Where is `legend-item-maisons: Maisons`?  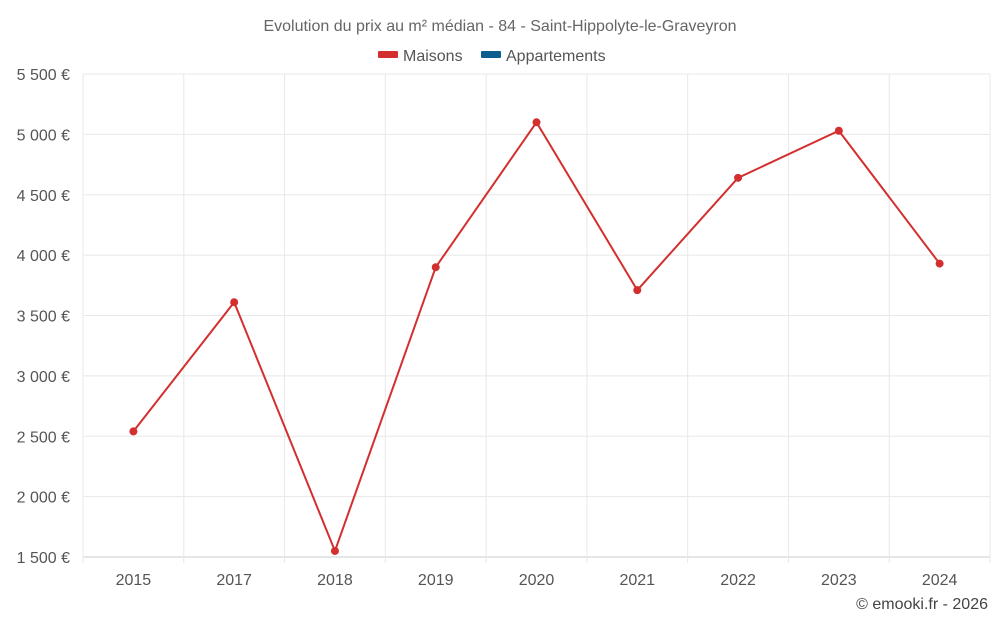
legend-item-maisons: Maisons is located at coordinates (420, 56).